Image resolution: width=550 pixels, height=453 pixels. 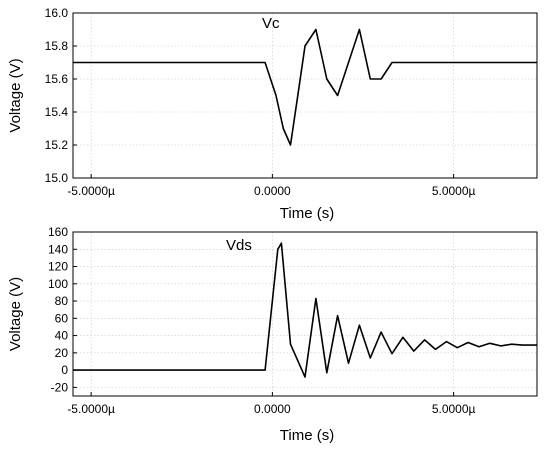 I want to click on y-tick-label: 15.6, so click(x=57, y=79).